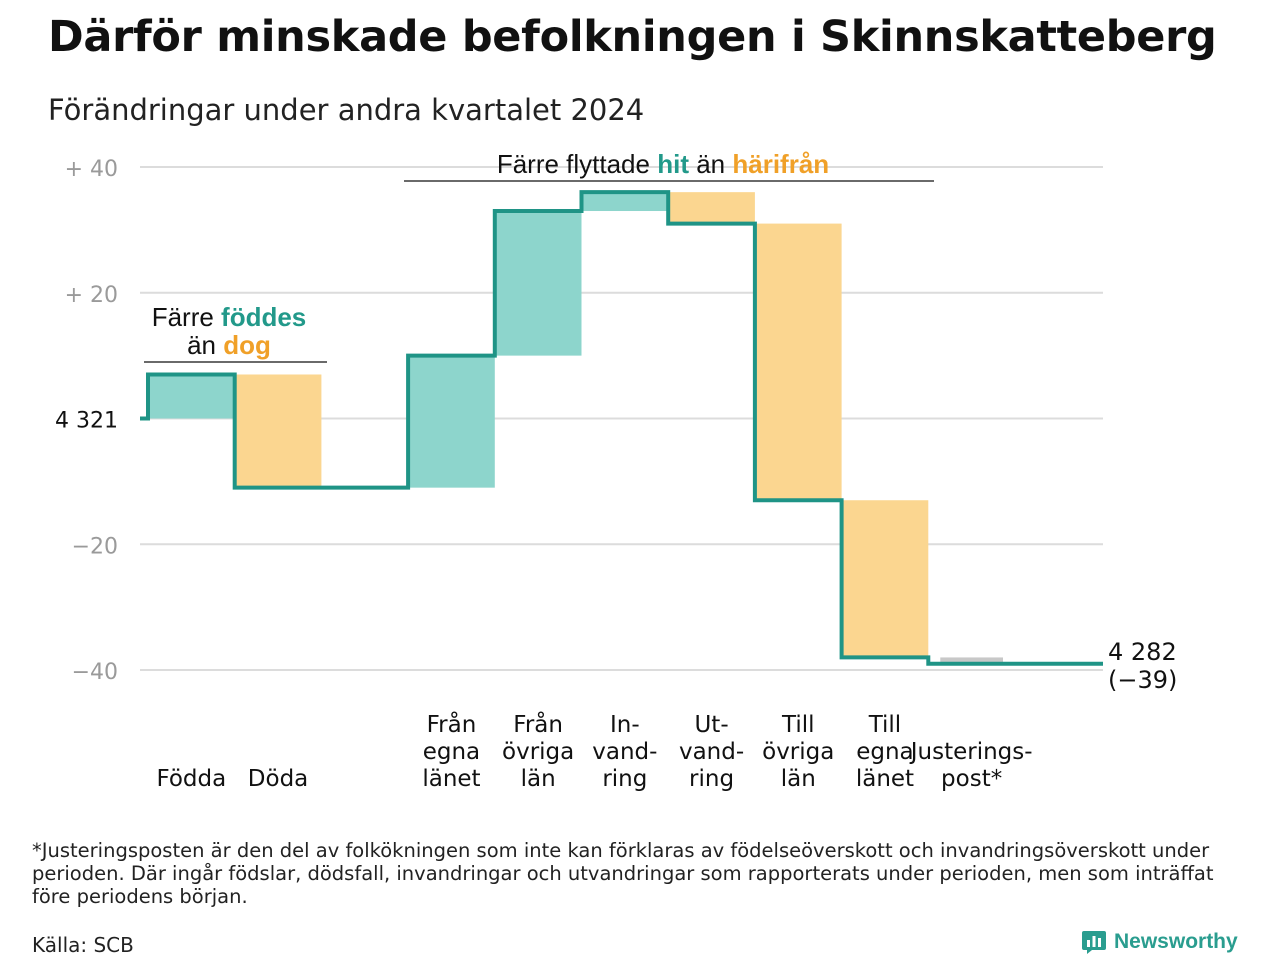 Image resolution: width=1280 pixels, height=960 pixels. What do you see at coordinates (577, 164) in the screenshot?
I see `annotation-text-part: Färre flyttade` at bounding box center [577, 164].